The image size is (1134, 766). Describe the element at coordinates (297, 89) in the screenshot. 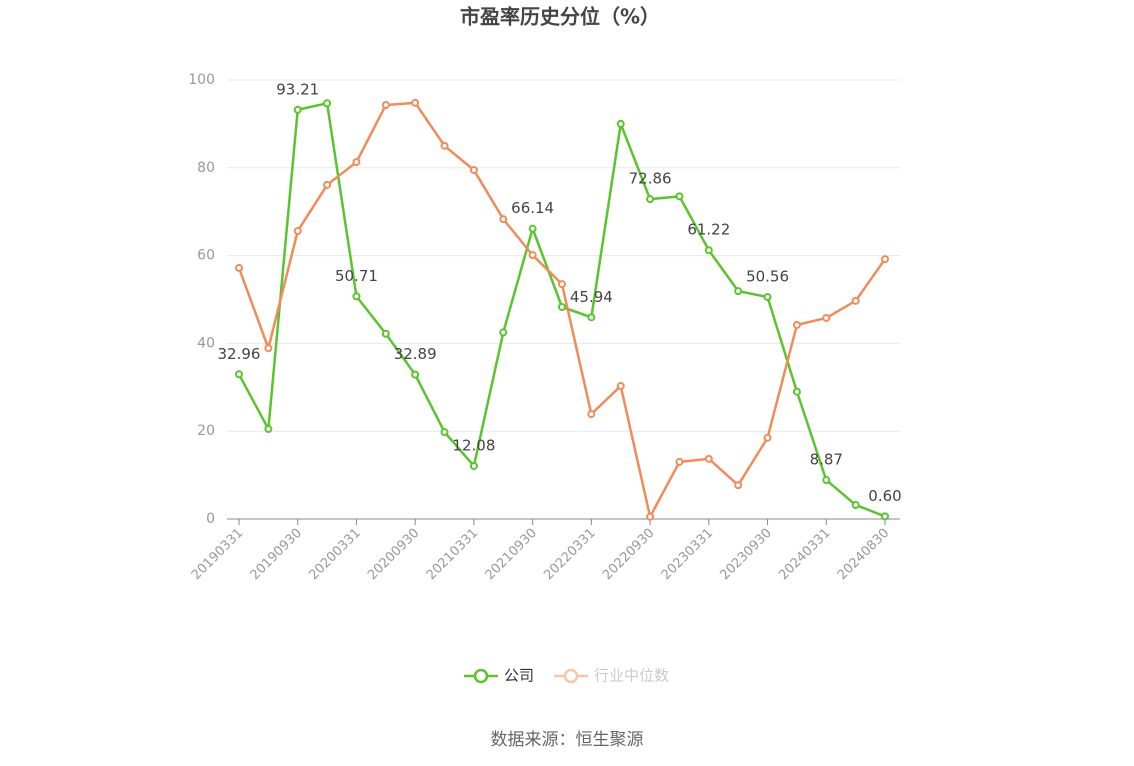

I see `data-label: 93.21` at that location.